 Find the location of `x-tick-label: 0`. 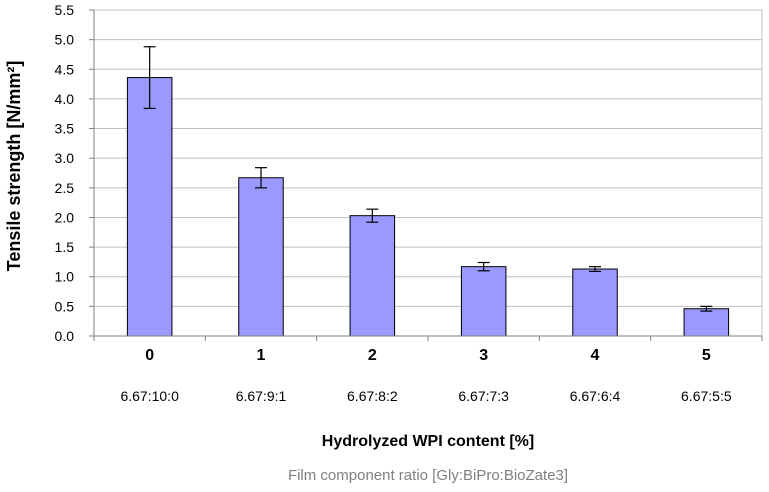

x-tick-label: 0 is located at coordinates (149, 355).